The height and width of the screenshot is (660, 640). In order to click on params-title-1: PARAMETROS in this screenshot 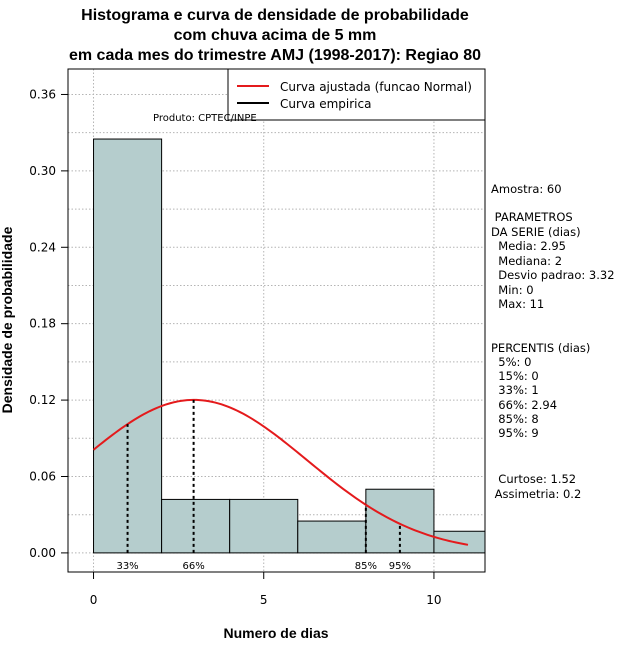, I will do `click(532, 217)`.